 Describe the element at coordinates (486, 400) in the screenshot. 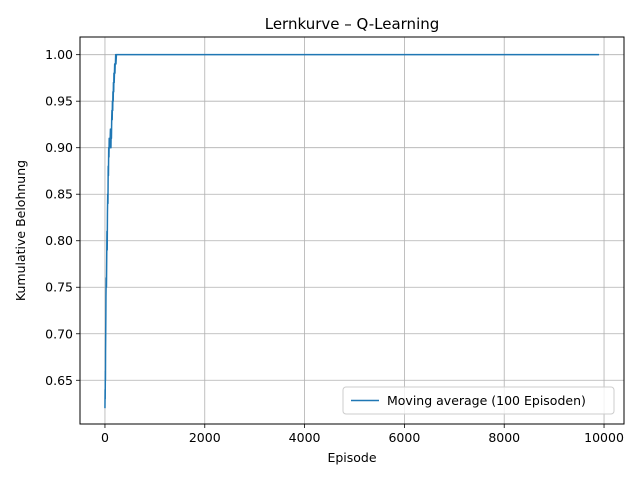

I see `legend-label: Moving average (100 Episoden)` at that location.